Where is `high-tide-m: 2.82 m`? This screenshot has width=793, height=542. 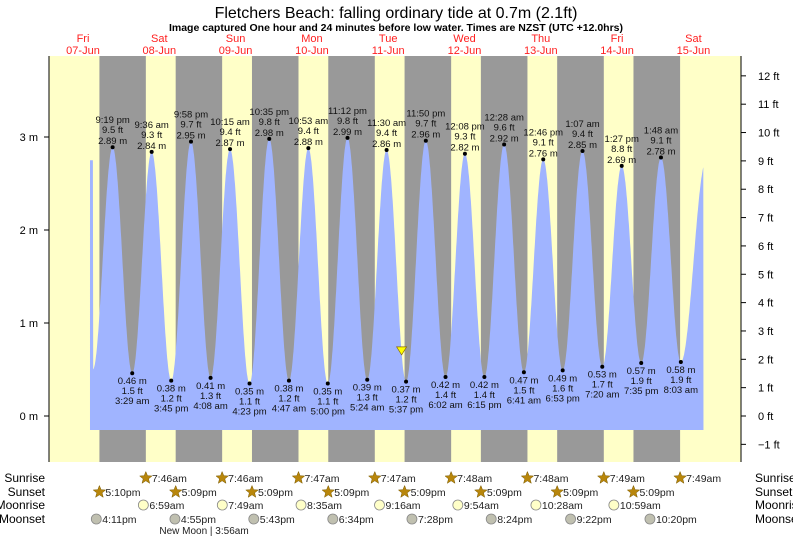 high-tide-m: 2.82 m is located at coordinates (464, 148).